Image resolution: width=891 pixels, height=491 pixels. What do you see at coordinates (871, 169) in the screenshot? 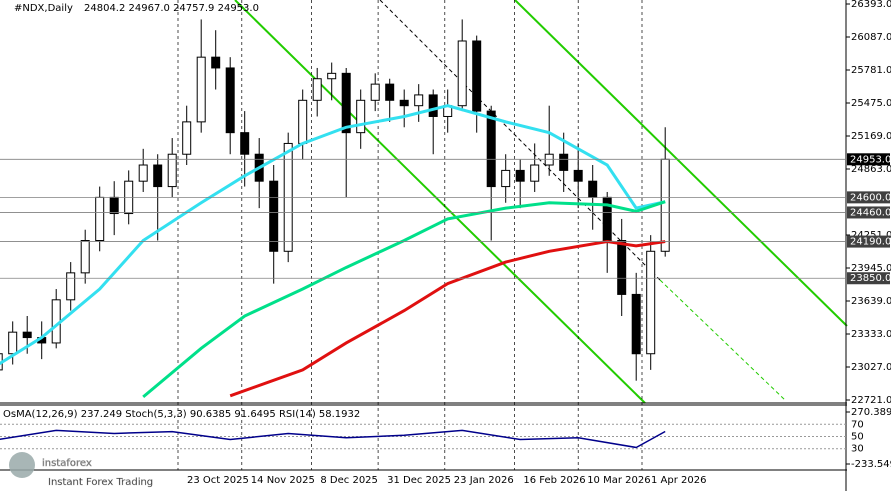
I see `y-tick-label: 24863.0` at bounding box center [871, 169].